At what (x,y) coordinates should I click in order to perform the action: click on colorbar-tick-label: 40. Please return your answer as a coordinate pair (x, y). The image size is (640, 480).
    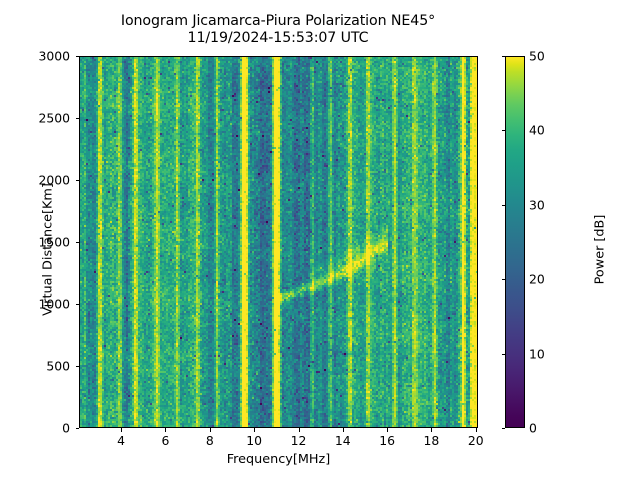
    Looking at the image, I should click on (537, 130).